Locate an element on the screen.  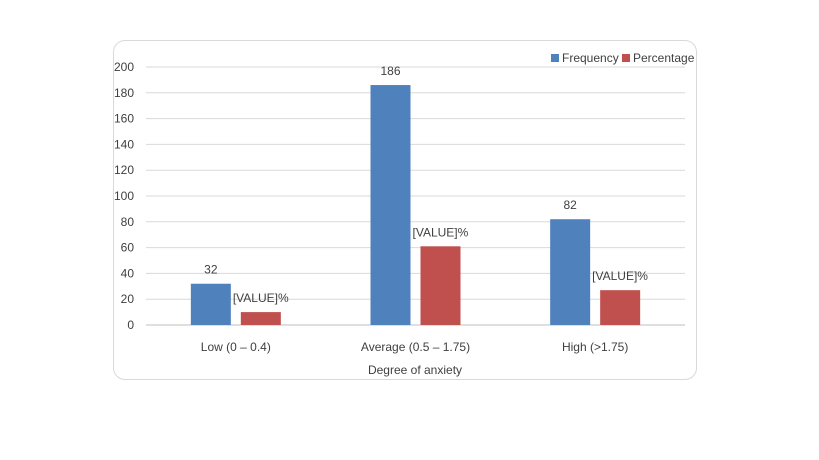
legend: Frequency Percentage is located at coordinates (623, 58).